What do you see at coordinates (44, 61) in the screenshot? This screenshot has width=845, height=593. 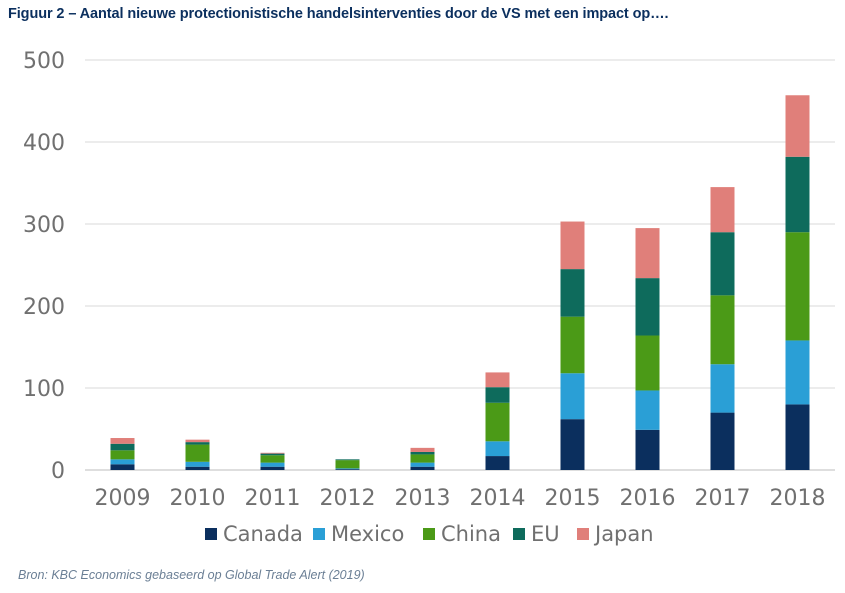 I see `y-tick-label: 500` at bounding box center [44, 61].